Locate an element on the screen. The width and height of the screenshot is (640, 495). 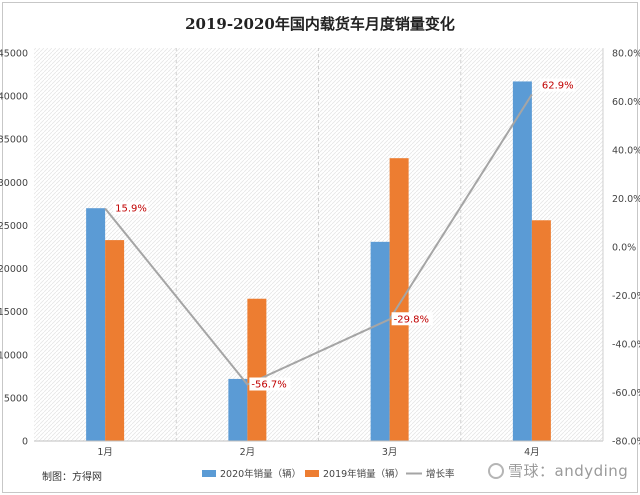
y-right-tick-label: 0.0% is located at coordinates (624, 248).